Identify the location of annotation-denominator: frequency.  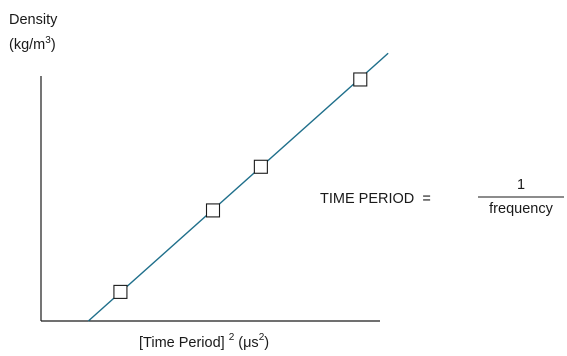
(521, 209).